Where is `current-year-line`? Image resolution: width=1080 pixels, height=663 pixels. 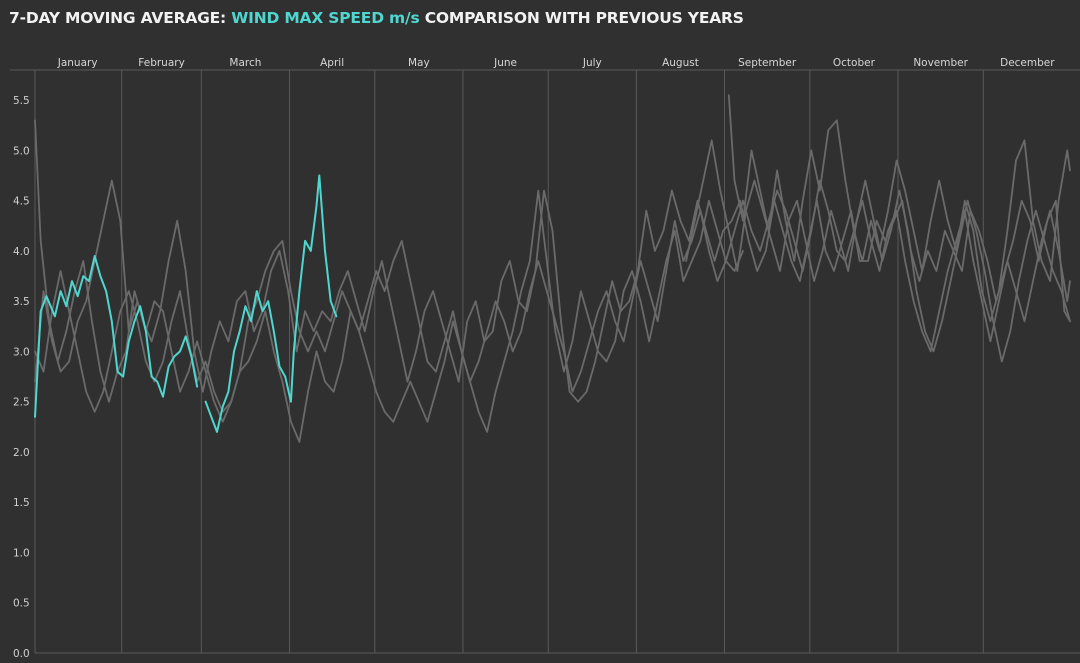
current-year-line is located at coordinates (186, 303).